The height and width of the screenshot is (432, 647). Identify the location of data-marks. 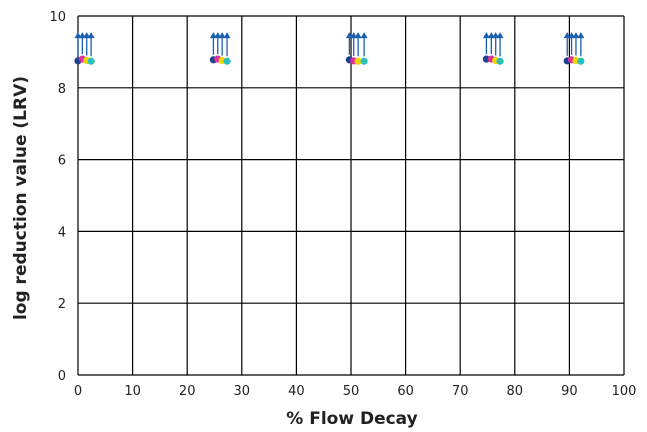
(329, 48).